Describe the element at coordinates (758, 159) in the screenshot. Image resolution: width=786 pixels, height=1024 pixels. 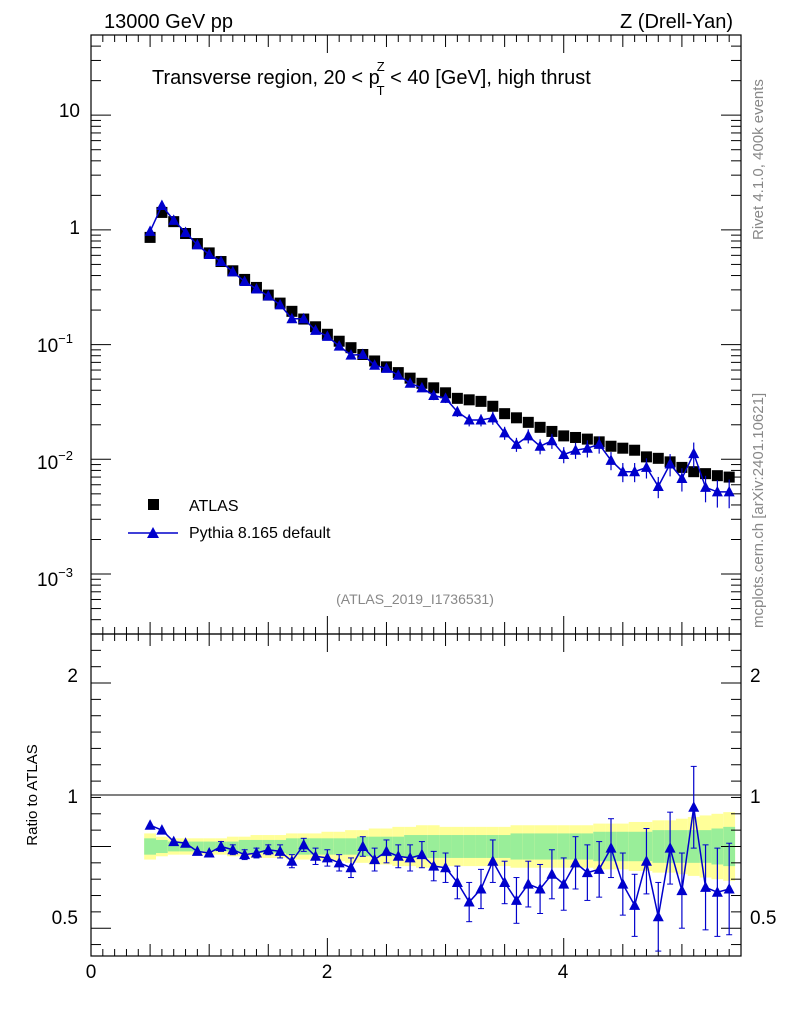
I see `rivet-version: Rivet 4.1.0, 400k events` at that location.